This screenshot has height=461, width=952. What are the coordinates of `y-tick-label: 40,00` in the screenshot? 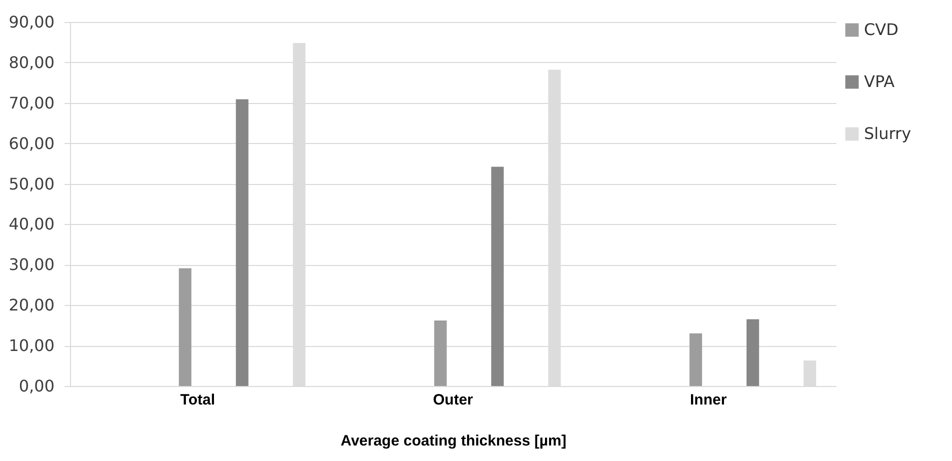 It's located at (31, 224).